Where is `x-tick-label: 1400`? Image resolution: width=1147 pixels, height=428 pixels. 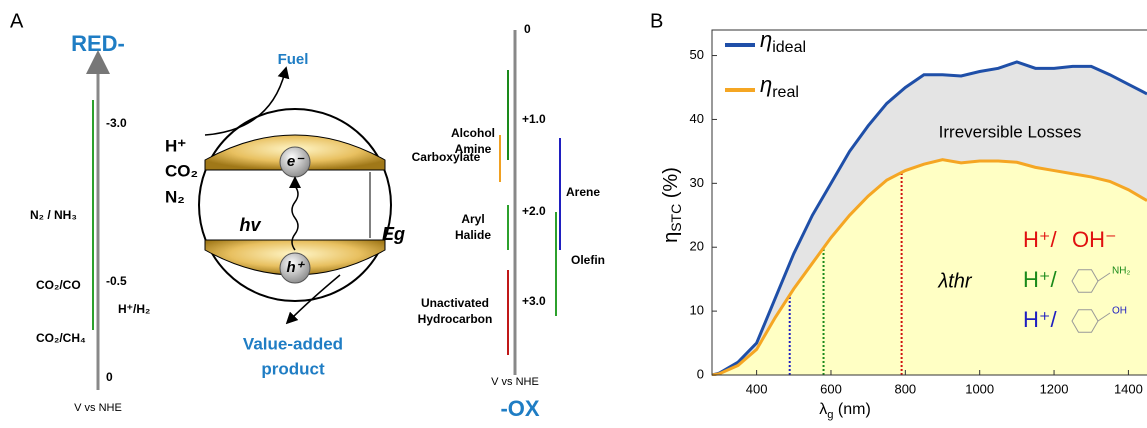
x-tick-label: 1400 is located at coordinates (1128, 388).